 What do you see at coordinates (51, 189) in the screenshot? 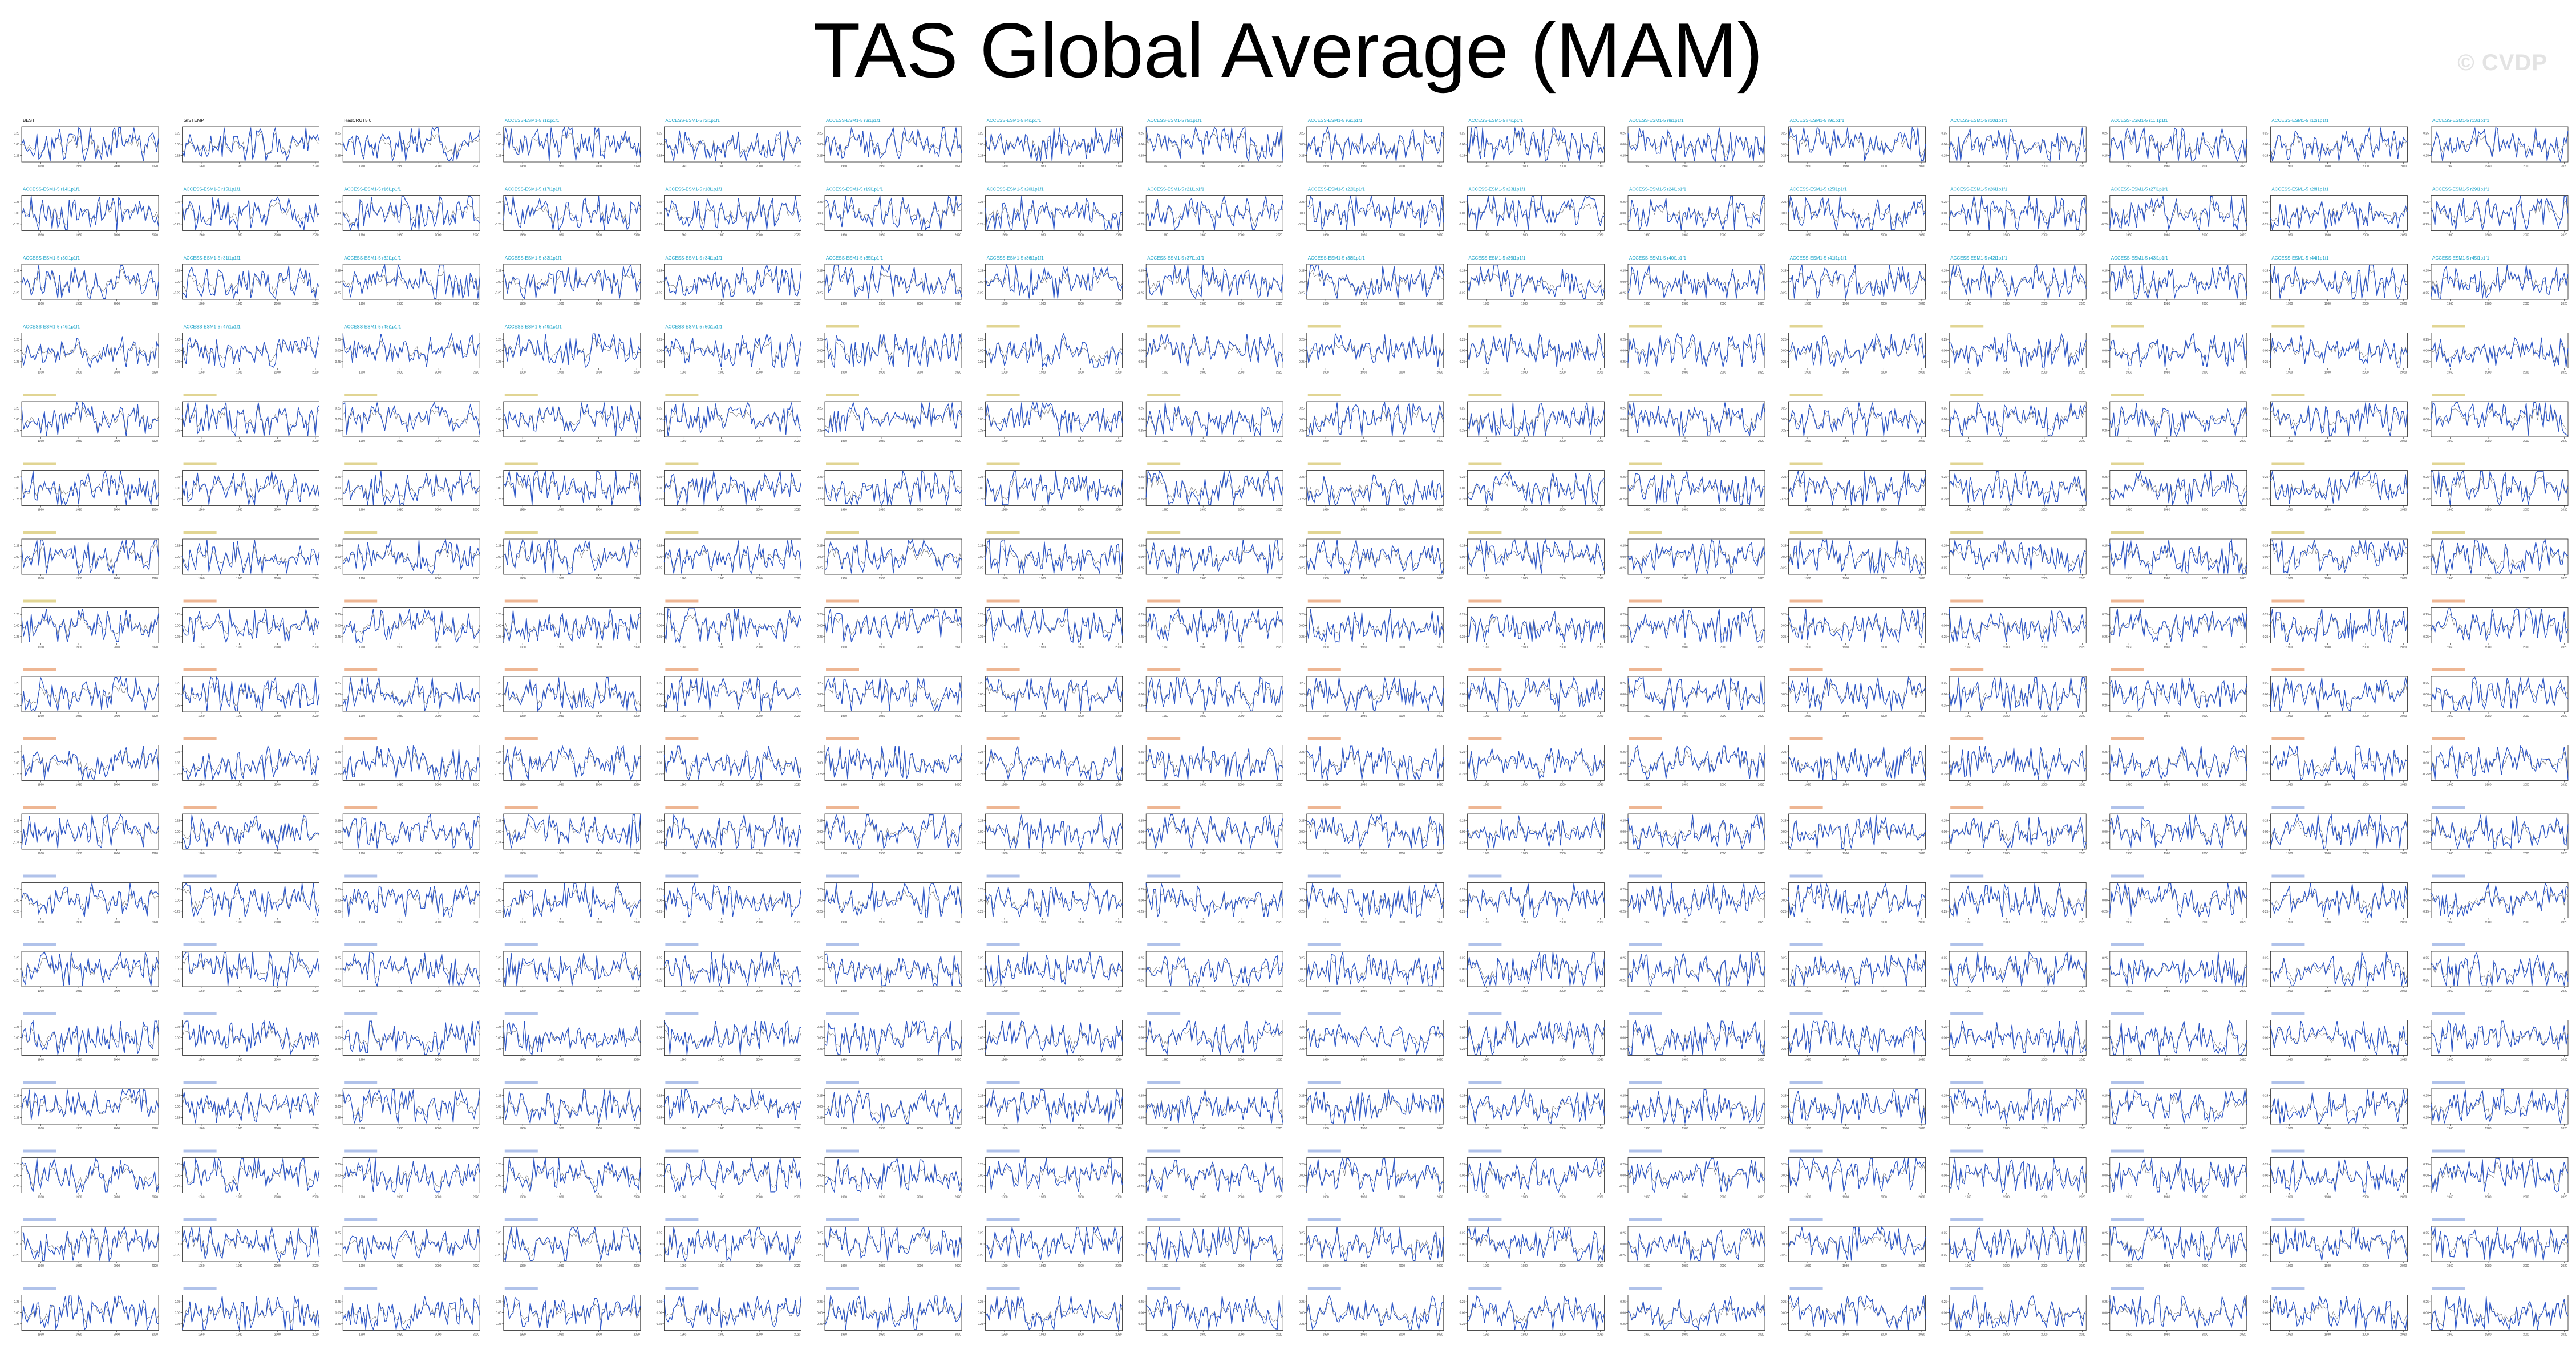
I see `panel-title: ACCESS-ESM1-5 r14i1p1f1` at bounding box center [51, 189].